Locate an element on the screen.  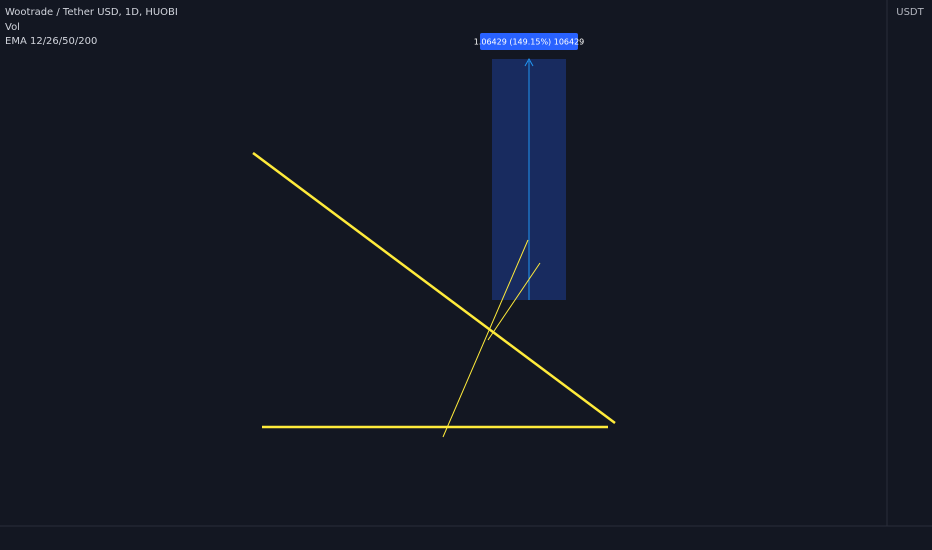
chart-title: Wootrade / Tether USD, 1D, HUOBI is located at coordinates (91, 12).